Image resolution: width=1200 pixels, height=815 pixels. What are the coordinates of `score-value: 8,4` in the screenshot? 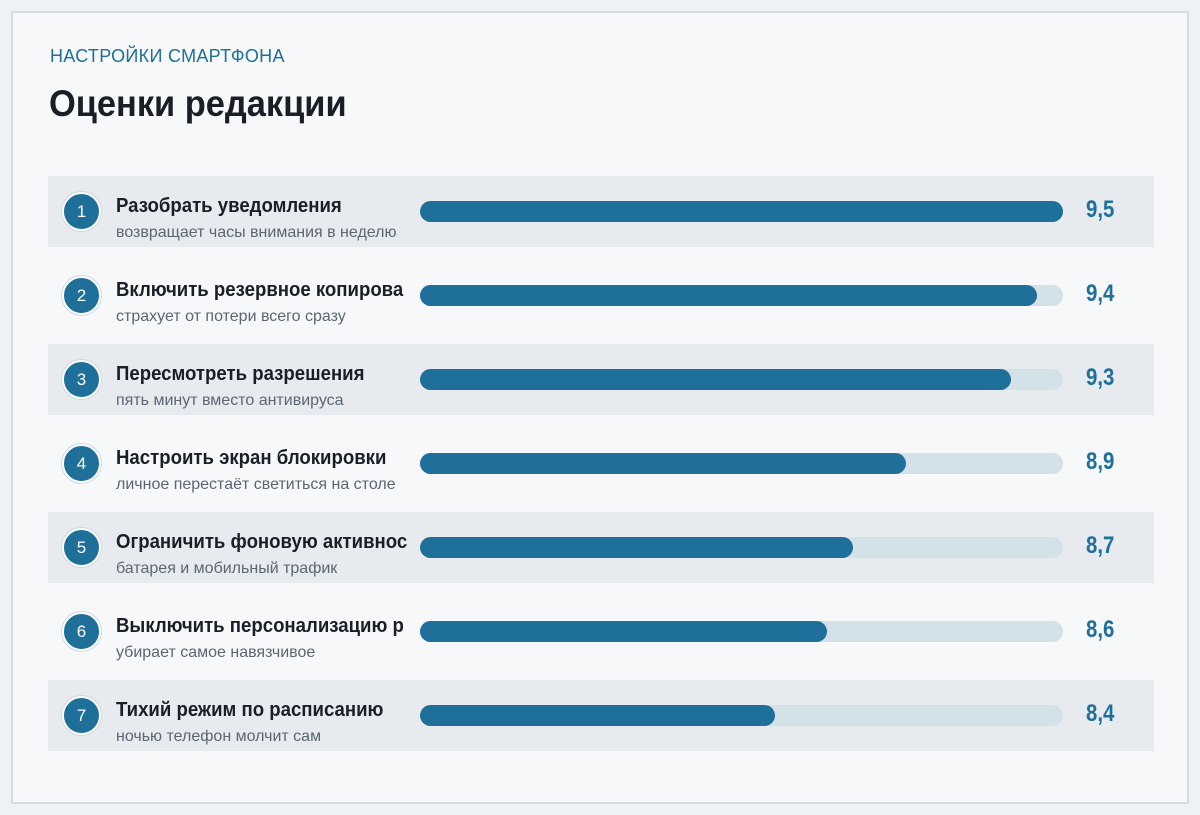 It's located at (1100, 713).